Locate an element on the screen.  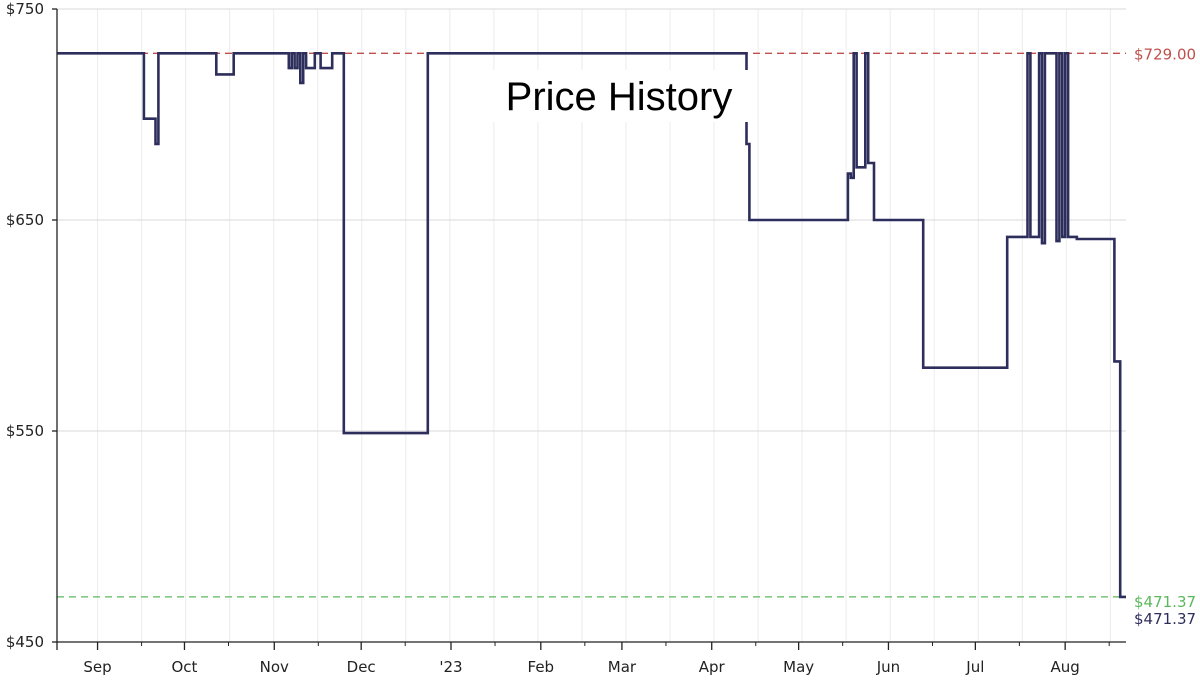
x-tick-label: Feb is located at coordinates (541, 667).